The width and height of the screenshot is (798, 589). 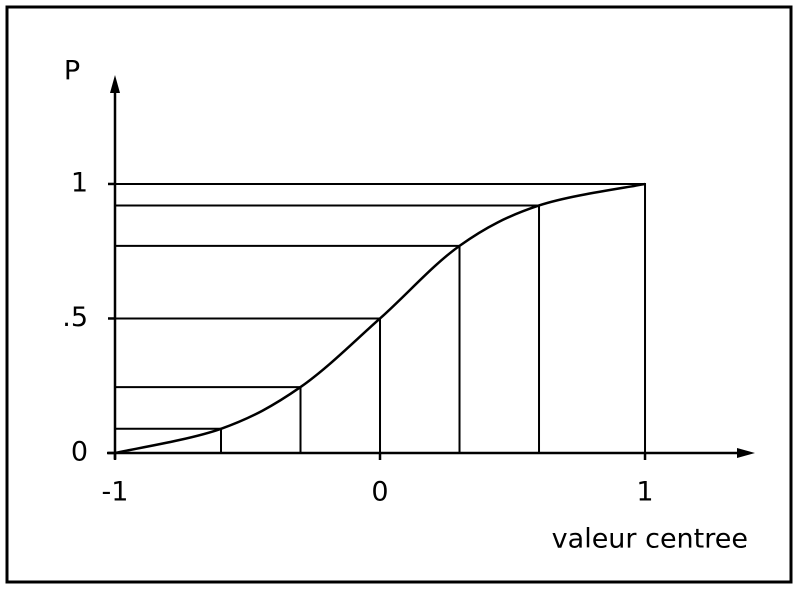 What do you see at coordinates (379, 492) in the screenshot?
I see `x-tick-label: 0` at bounding box center [379, 492].